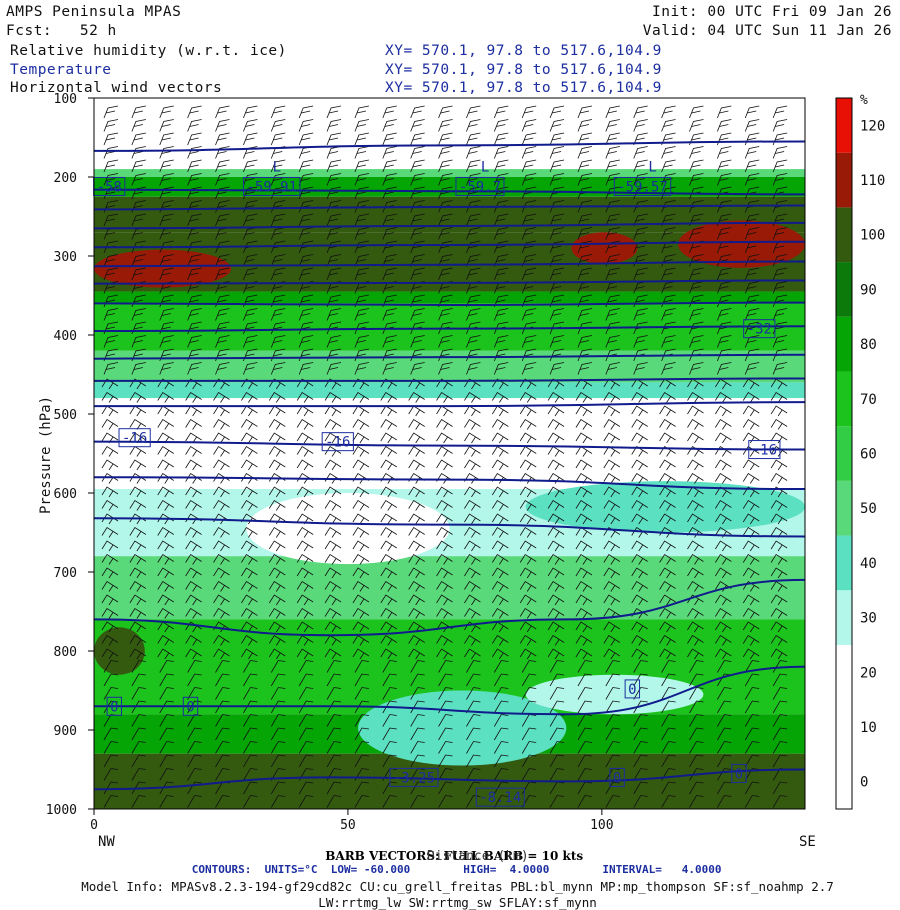  Describe the element at coordinates (480, 186) in the screenshot. I see `contour-label-2: -59.7` at that location.